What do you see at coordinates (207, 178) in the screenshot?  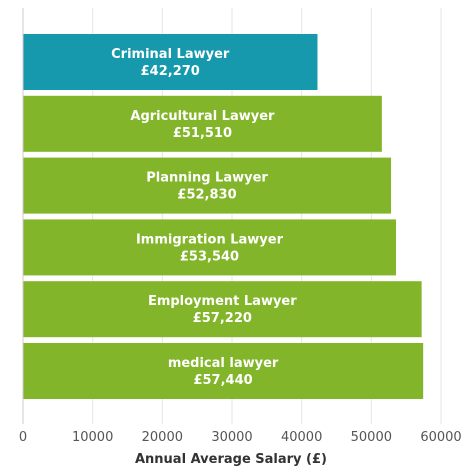 I see `bar-category-label: Planning Lawyer` at bounding box center [207, 178].